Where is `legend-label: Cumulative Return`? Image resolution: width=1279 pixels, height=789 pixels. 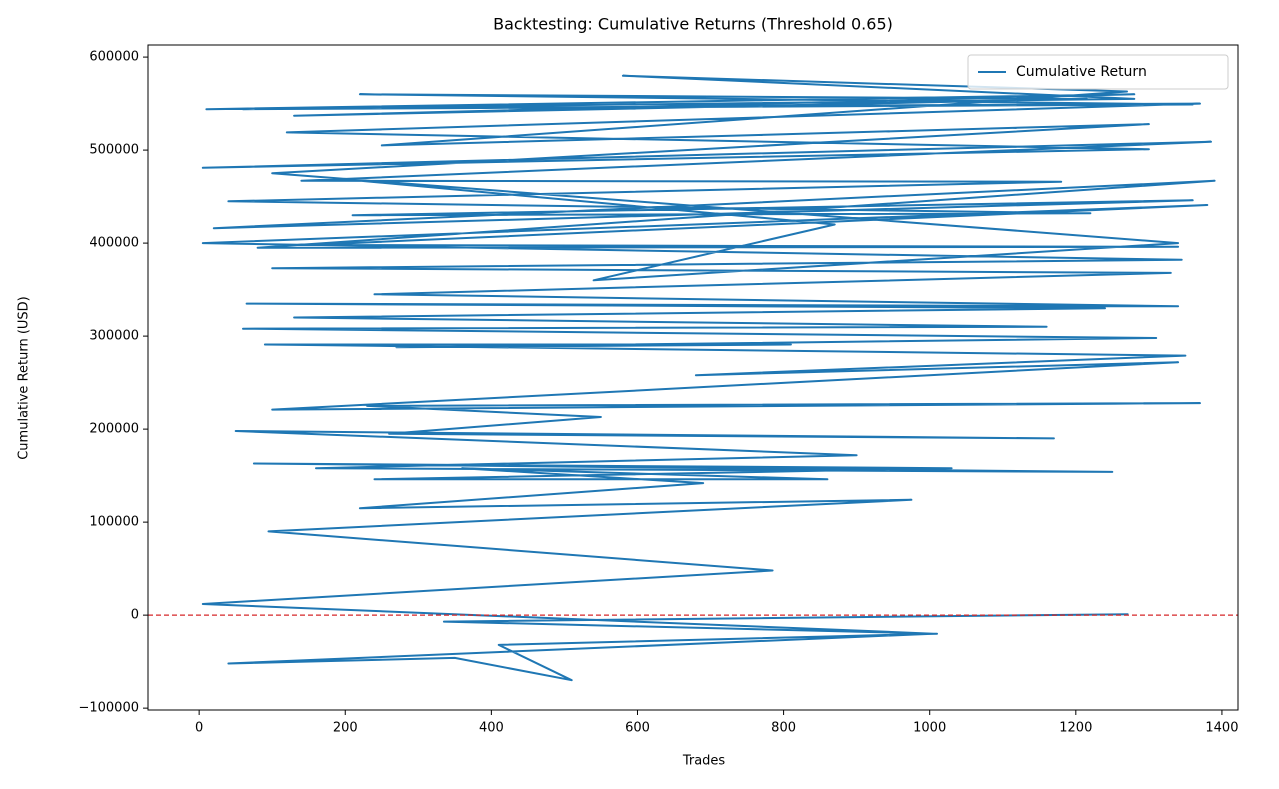 legend-label: Cumulative Return is located at coordinates (1081, 72).